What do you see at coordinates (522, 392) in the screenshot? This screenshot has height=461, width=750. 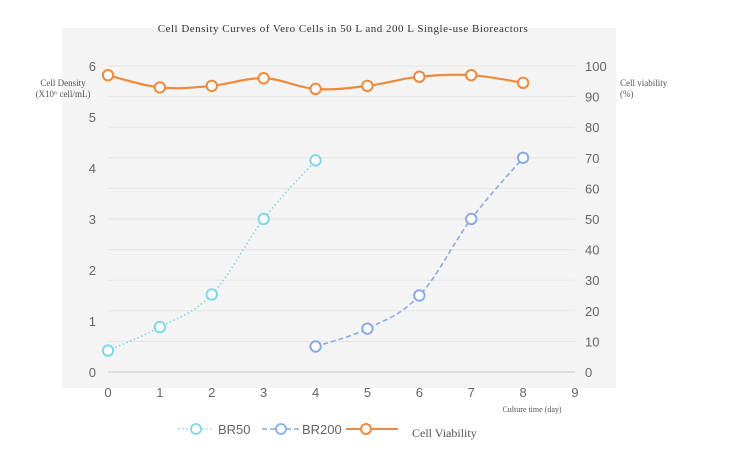 I see `x-tick-label: 8` at bounding box center [522, 392].